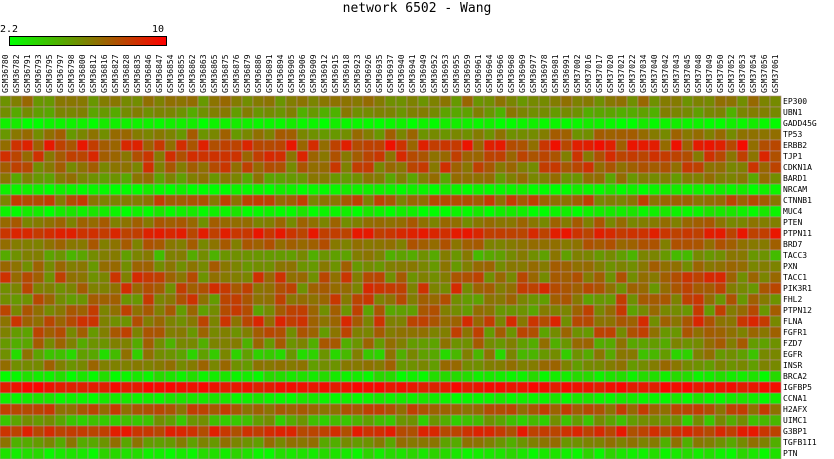  Describe the element at coordinates (236, 73) in the screenshot. I see `column-label: GSM36876` at that location.